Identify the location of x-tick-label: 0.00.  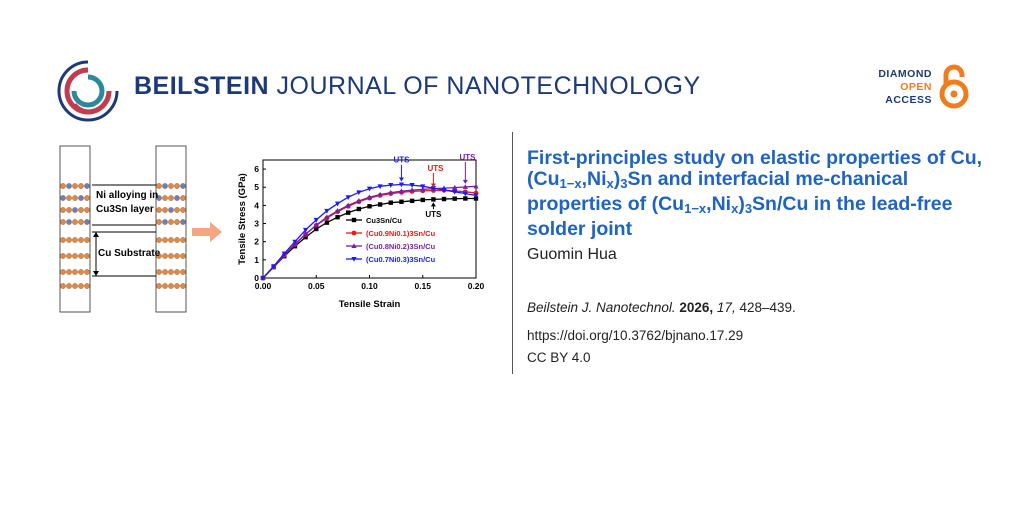
(263, 286).